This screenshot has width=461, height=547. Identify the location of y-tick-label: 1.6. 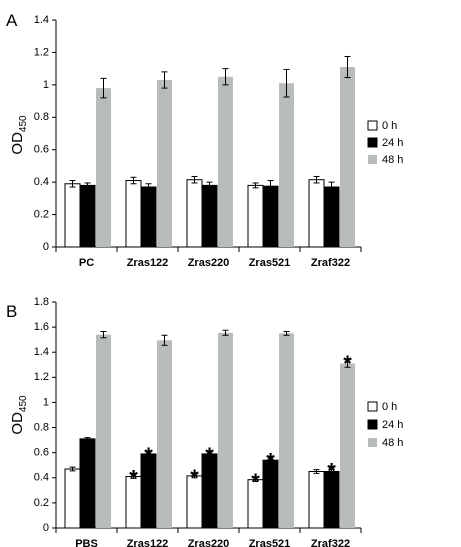
(41, 327).